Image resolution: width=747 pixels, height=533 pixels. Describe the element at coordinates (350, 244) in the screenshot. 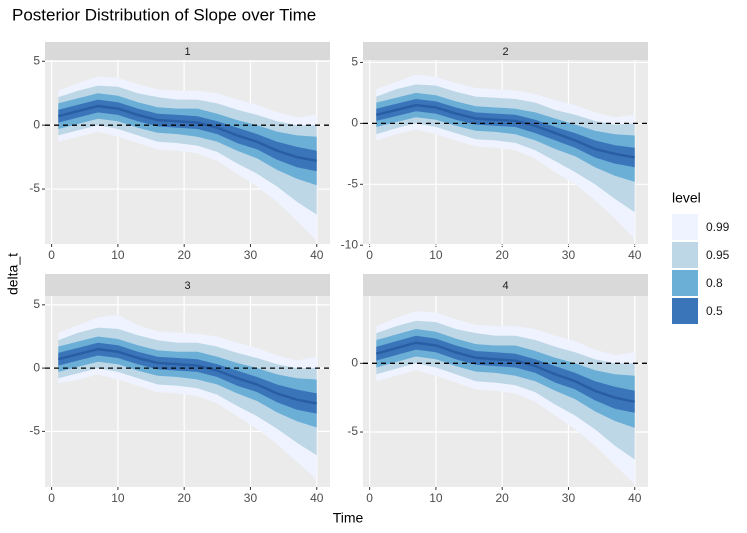

I see `y-tick-label: -10` at that location.